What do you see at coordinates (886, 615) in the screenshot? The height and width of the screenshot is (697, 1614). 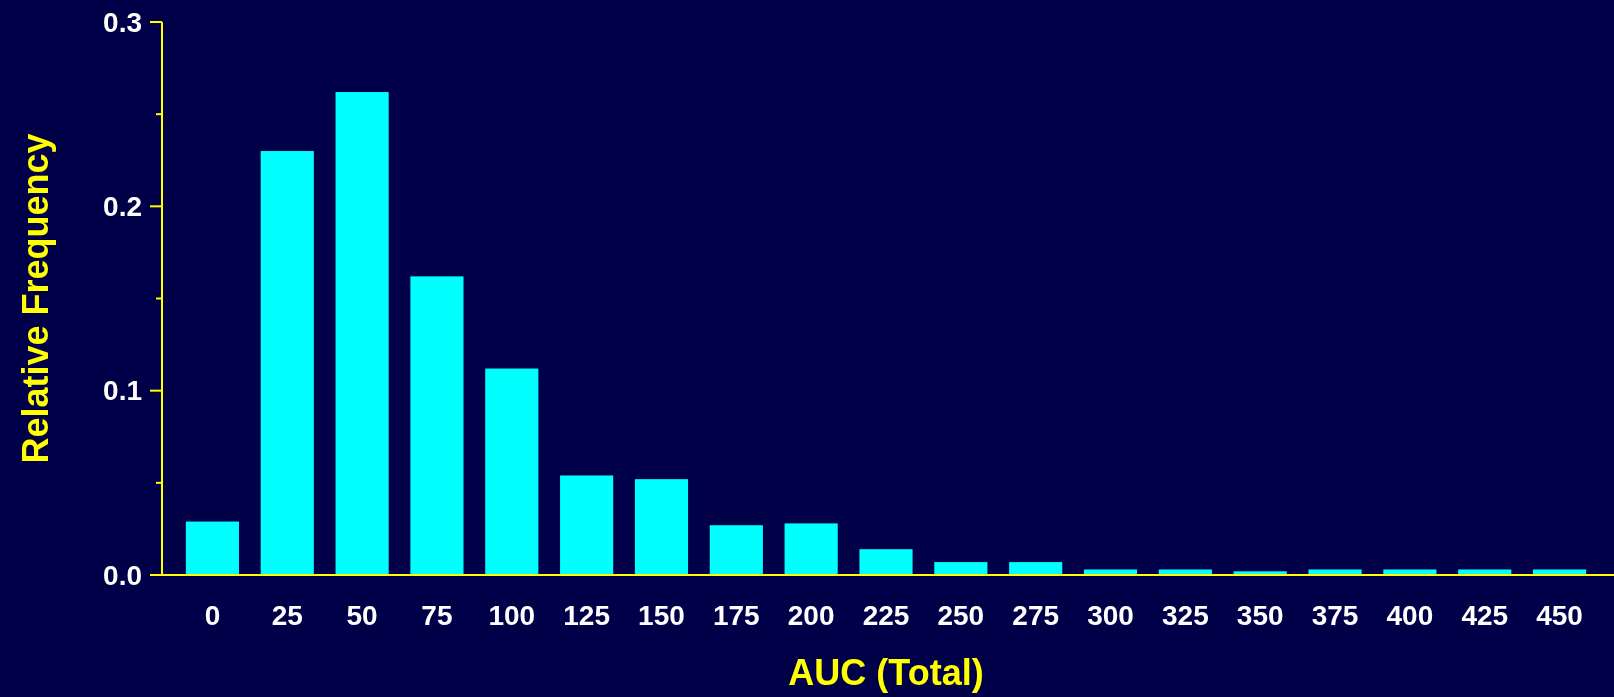 I see `x-tick-label: 225` at bounding box center [886, 615].